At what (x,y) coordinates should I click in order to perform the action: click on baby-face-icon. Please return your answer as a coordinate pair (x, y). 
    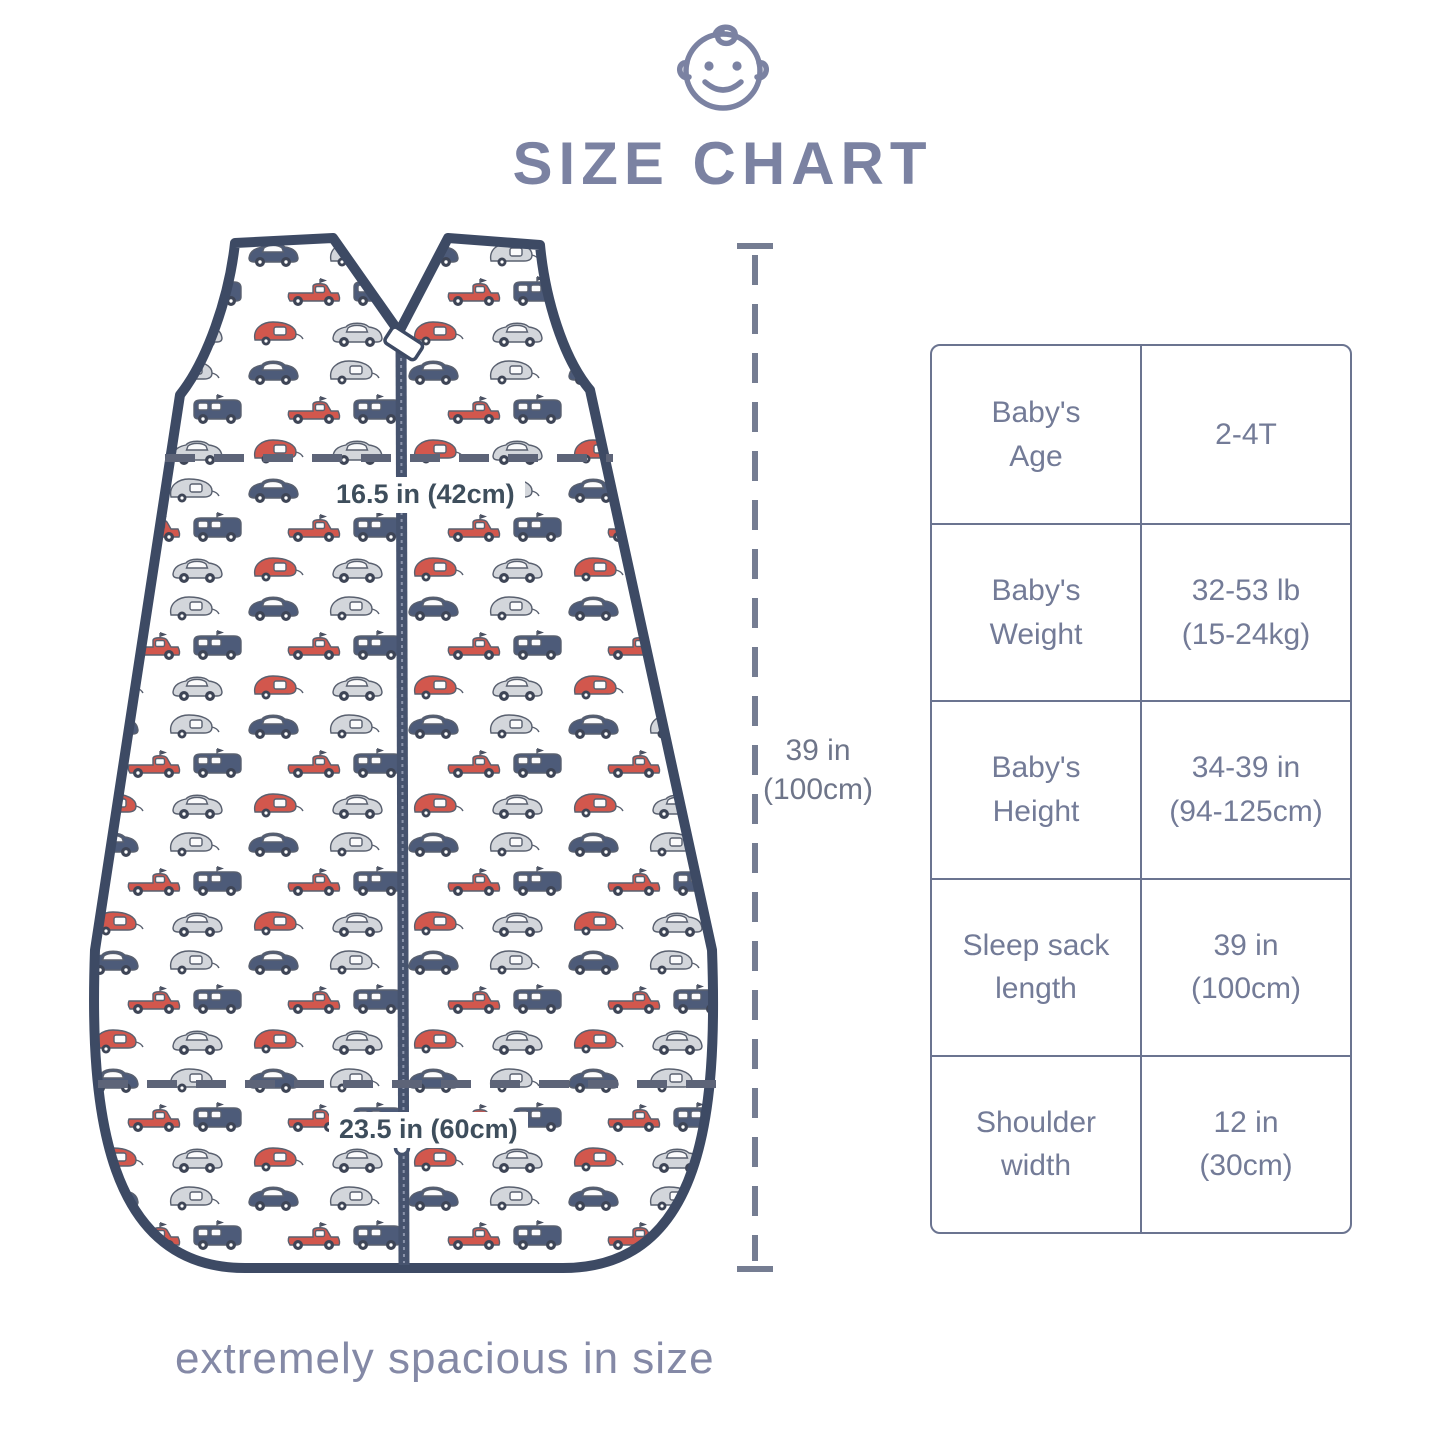
    Looking at the image, I should click on (722, 67).